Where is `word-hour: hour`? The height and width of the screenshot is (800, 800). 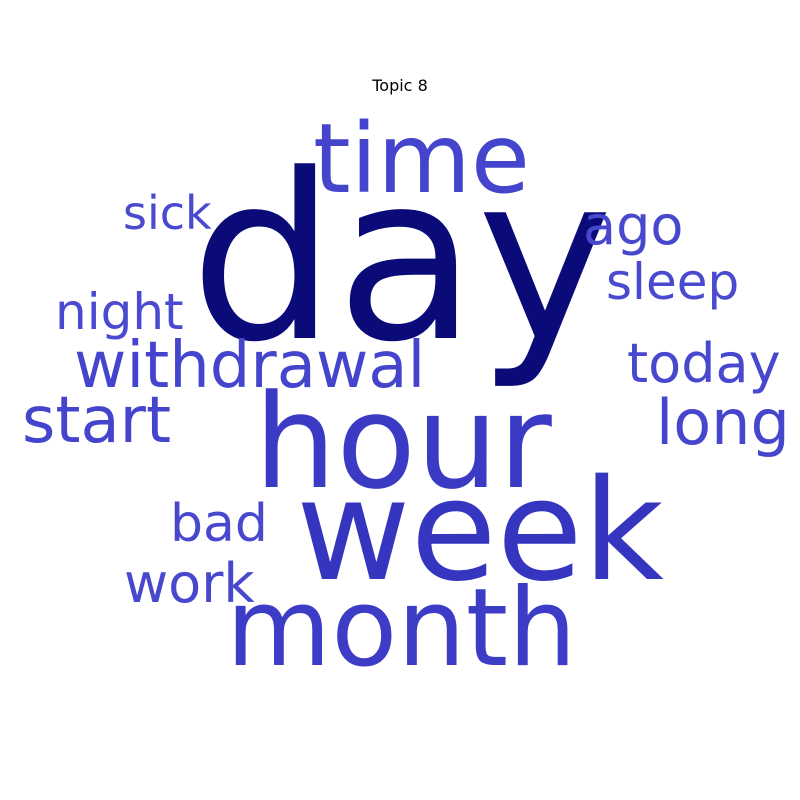
word-hour: hour is located at coordinates (403, 442).